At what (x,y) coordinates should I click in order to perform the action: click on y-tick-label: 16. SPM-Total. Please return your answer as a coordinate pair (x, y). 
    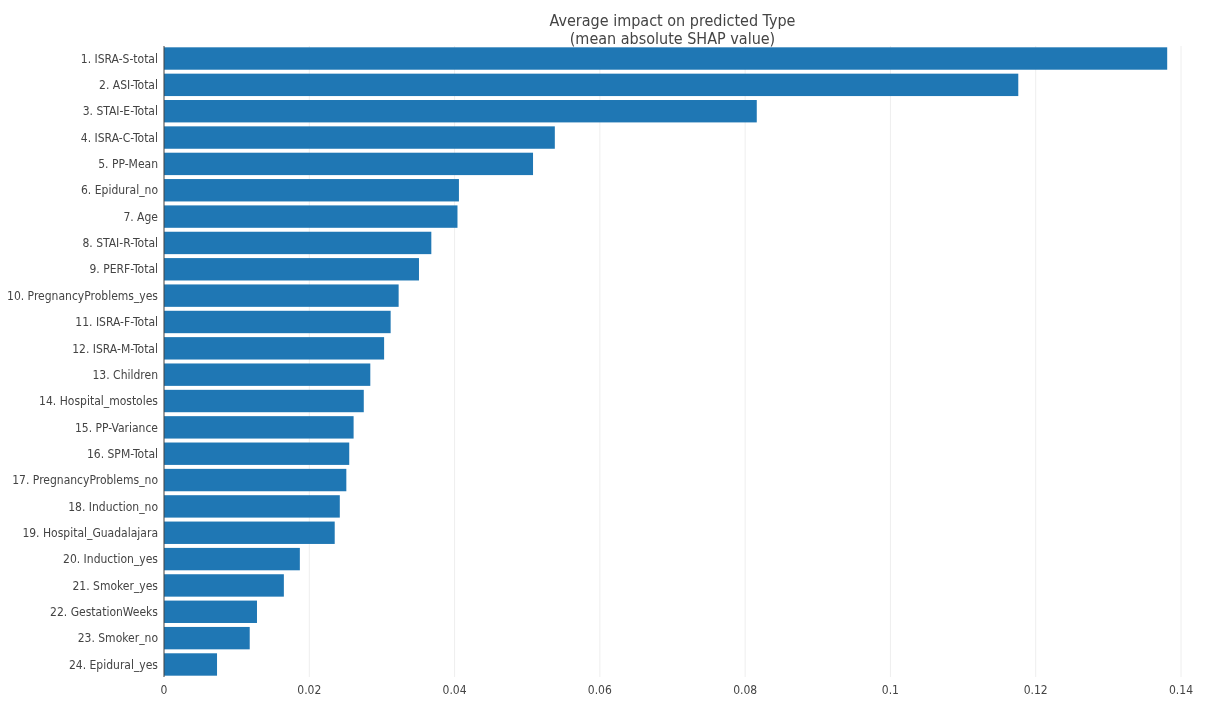
    Looking at the image, I should click on (122, 453).